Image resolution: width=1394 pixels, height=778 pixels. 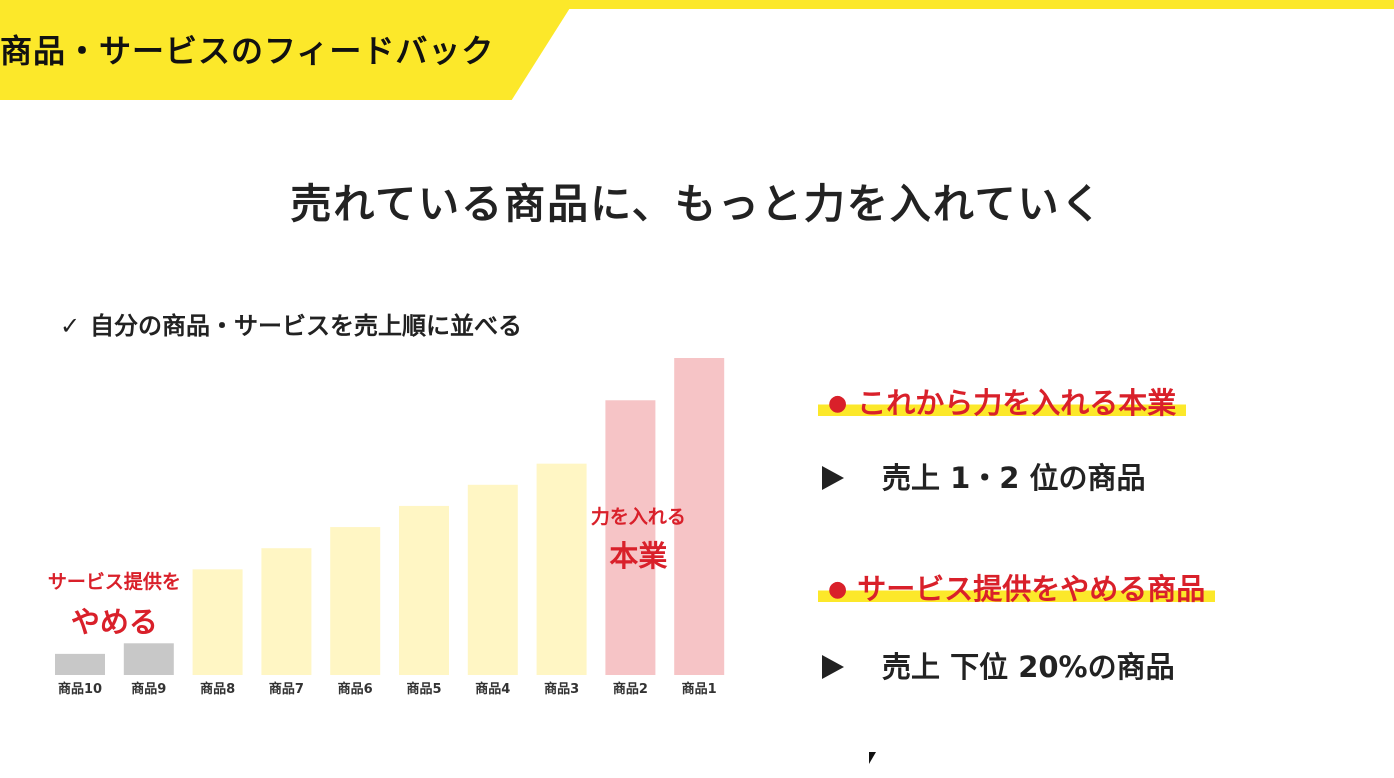 What do you see at coordinates (561, 689) in the screenshot?
I see `bar-label-商品3: 商品3` at bounding box center [561, 689].